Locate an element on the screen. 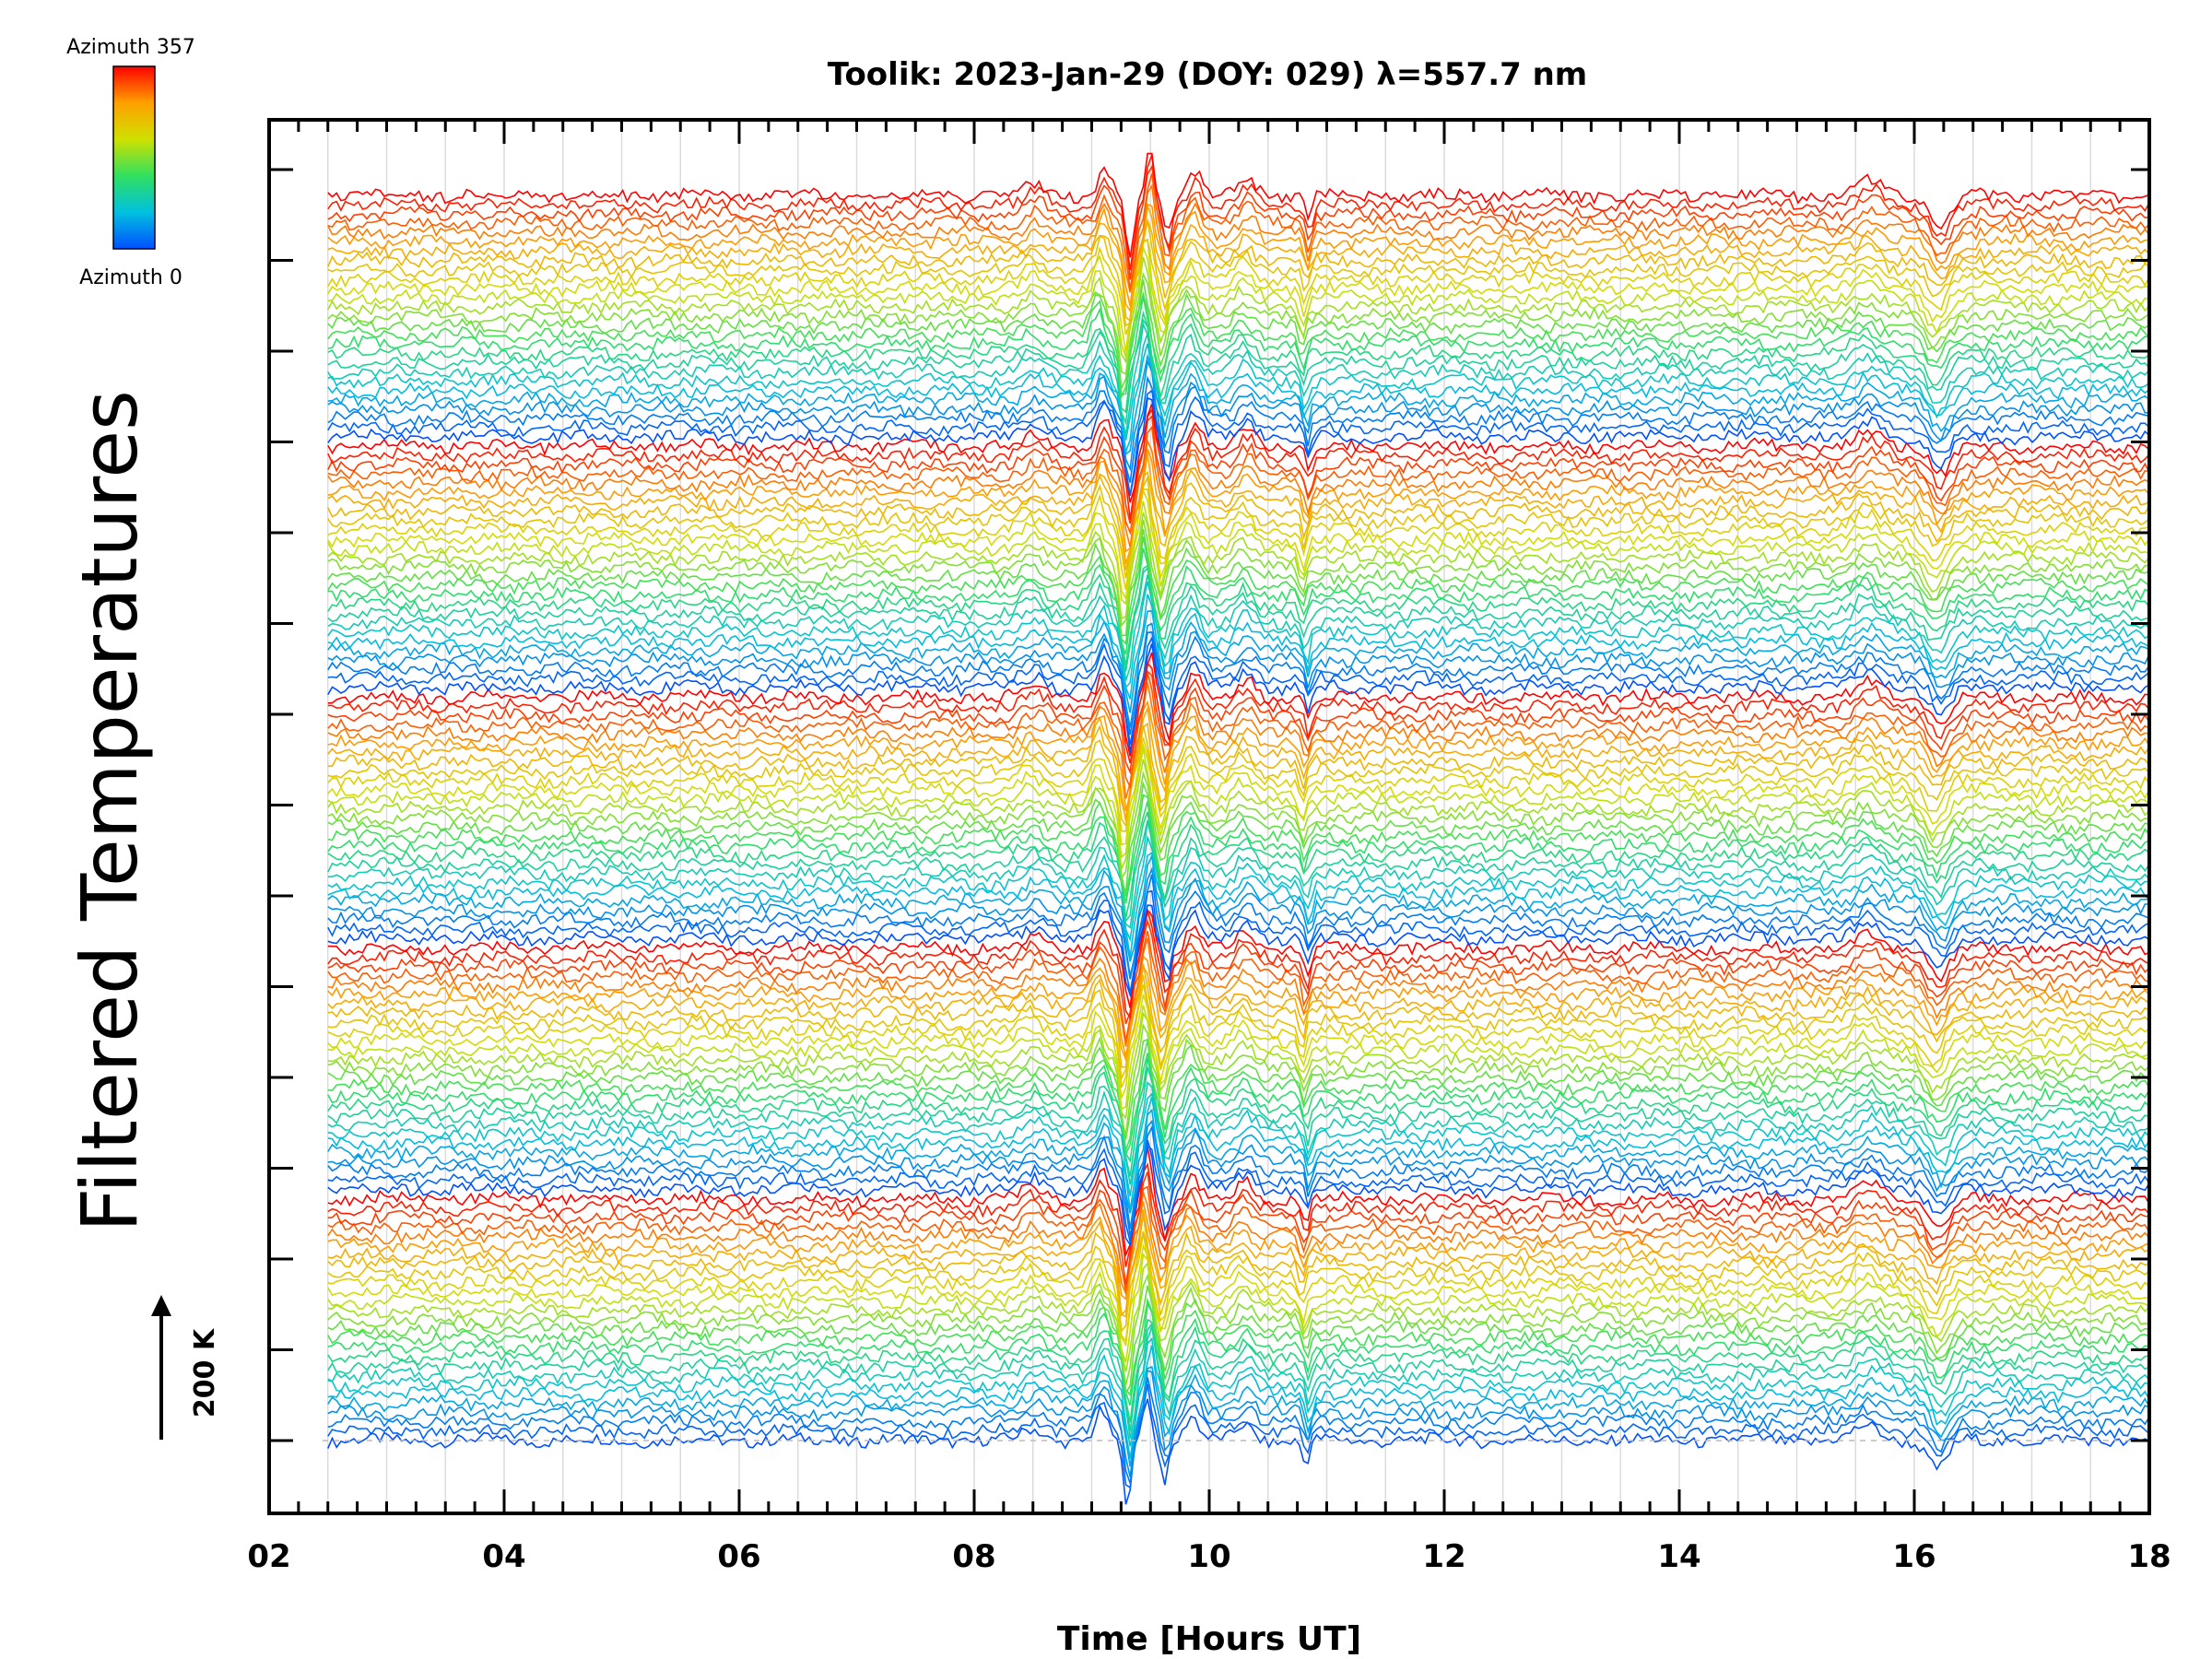 The width and height of the screenshot is (2212, 1659). x-axis-label: Time [Hours UT] is located at coordinates (1209, 1639).